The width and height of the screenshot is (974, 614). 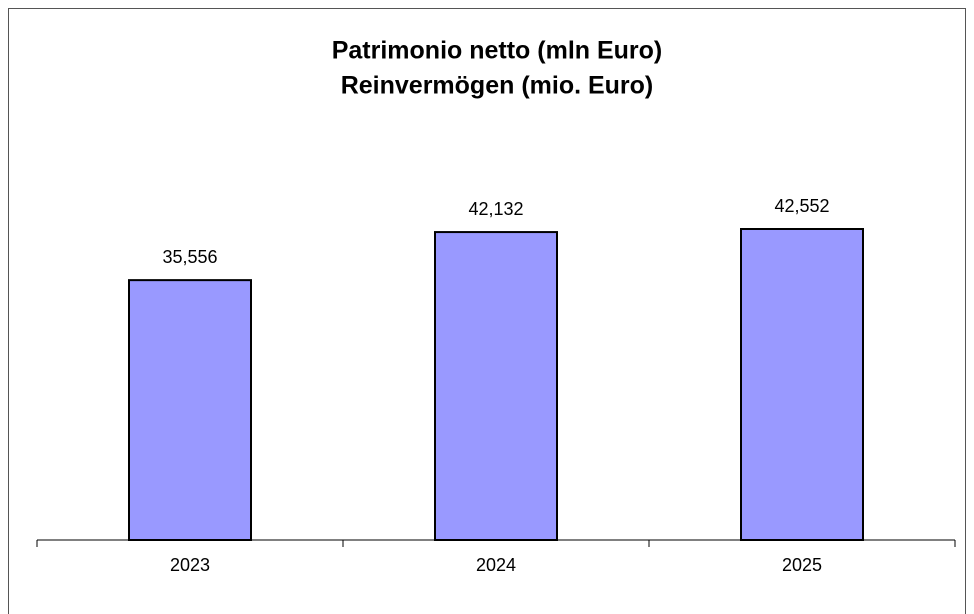 I want to click on data-label: 35,556, so click(x=189, y=257).